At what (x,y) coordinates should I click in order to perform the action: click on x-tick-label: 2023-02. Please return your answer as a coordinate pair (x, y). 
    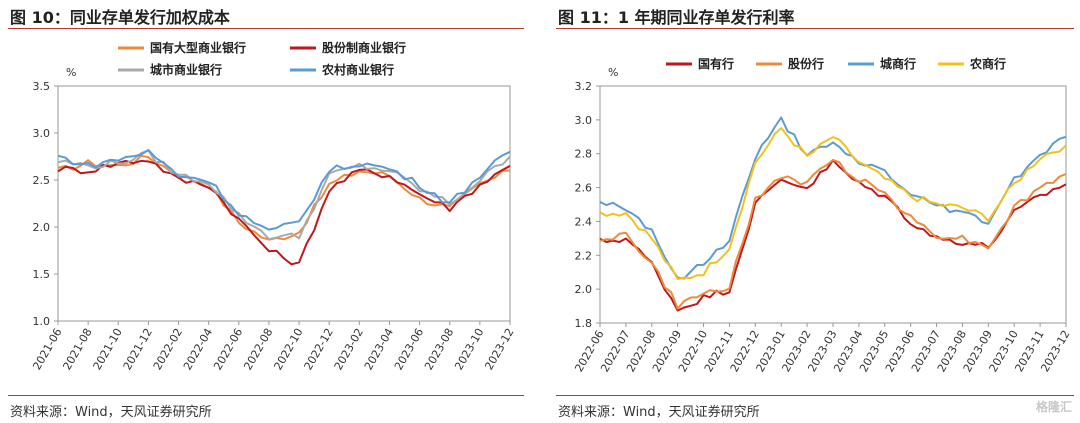
    Looking at the image, I should click on (349, 349).